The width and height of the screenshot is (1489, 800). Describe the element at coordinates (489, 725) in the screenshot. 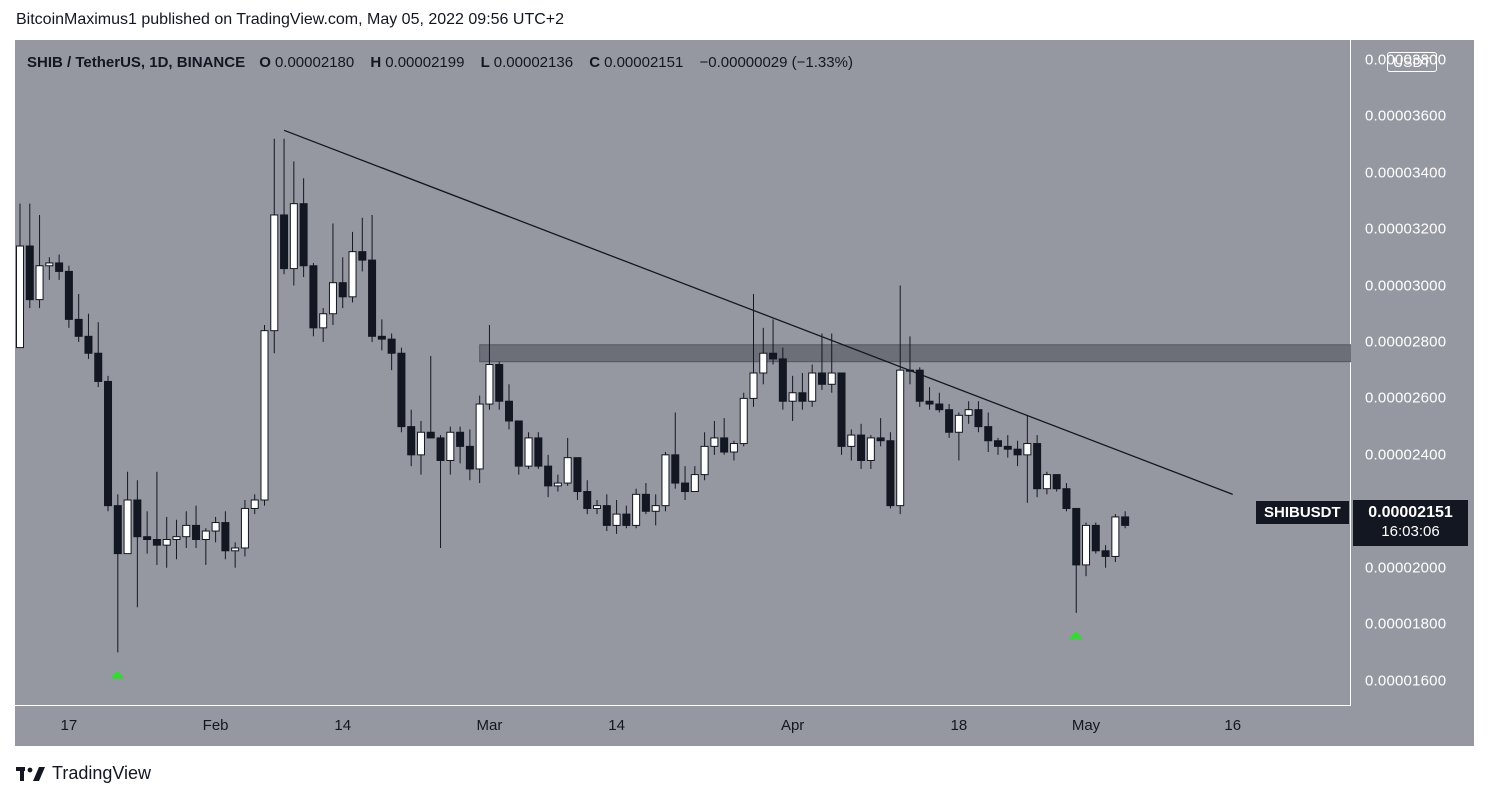

I see `time-axis-tick: Mar` at that location.